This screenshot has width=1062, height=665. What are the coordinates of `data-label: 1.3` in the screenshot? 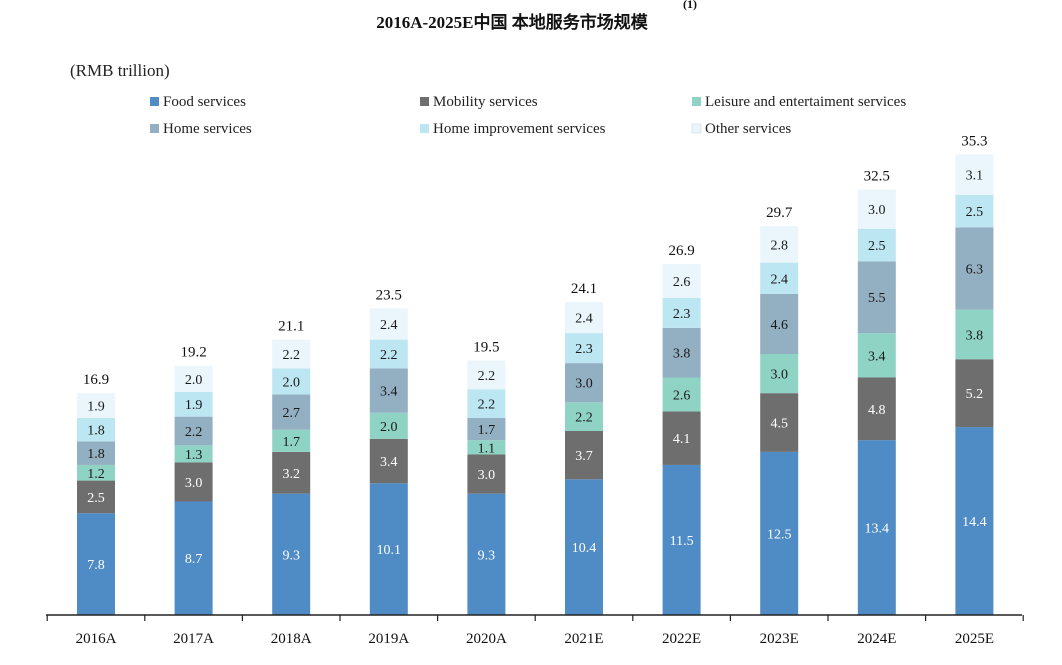 It's located at (194, 455).